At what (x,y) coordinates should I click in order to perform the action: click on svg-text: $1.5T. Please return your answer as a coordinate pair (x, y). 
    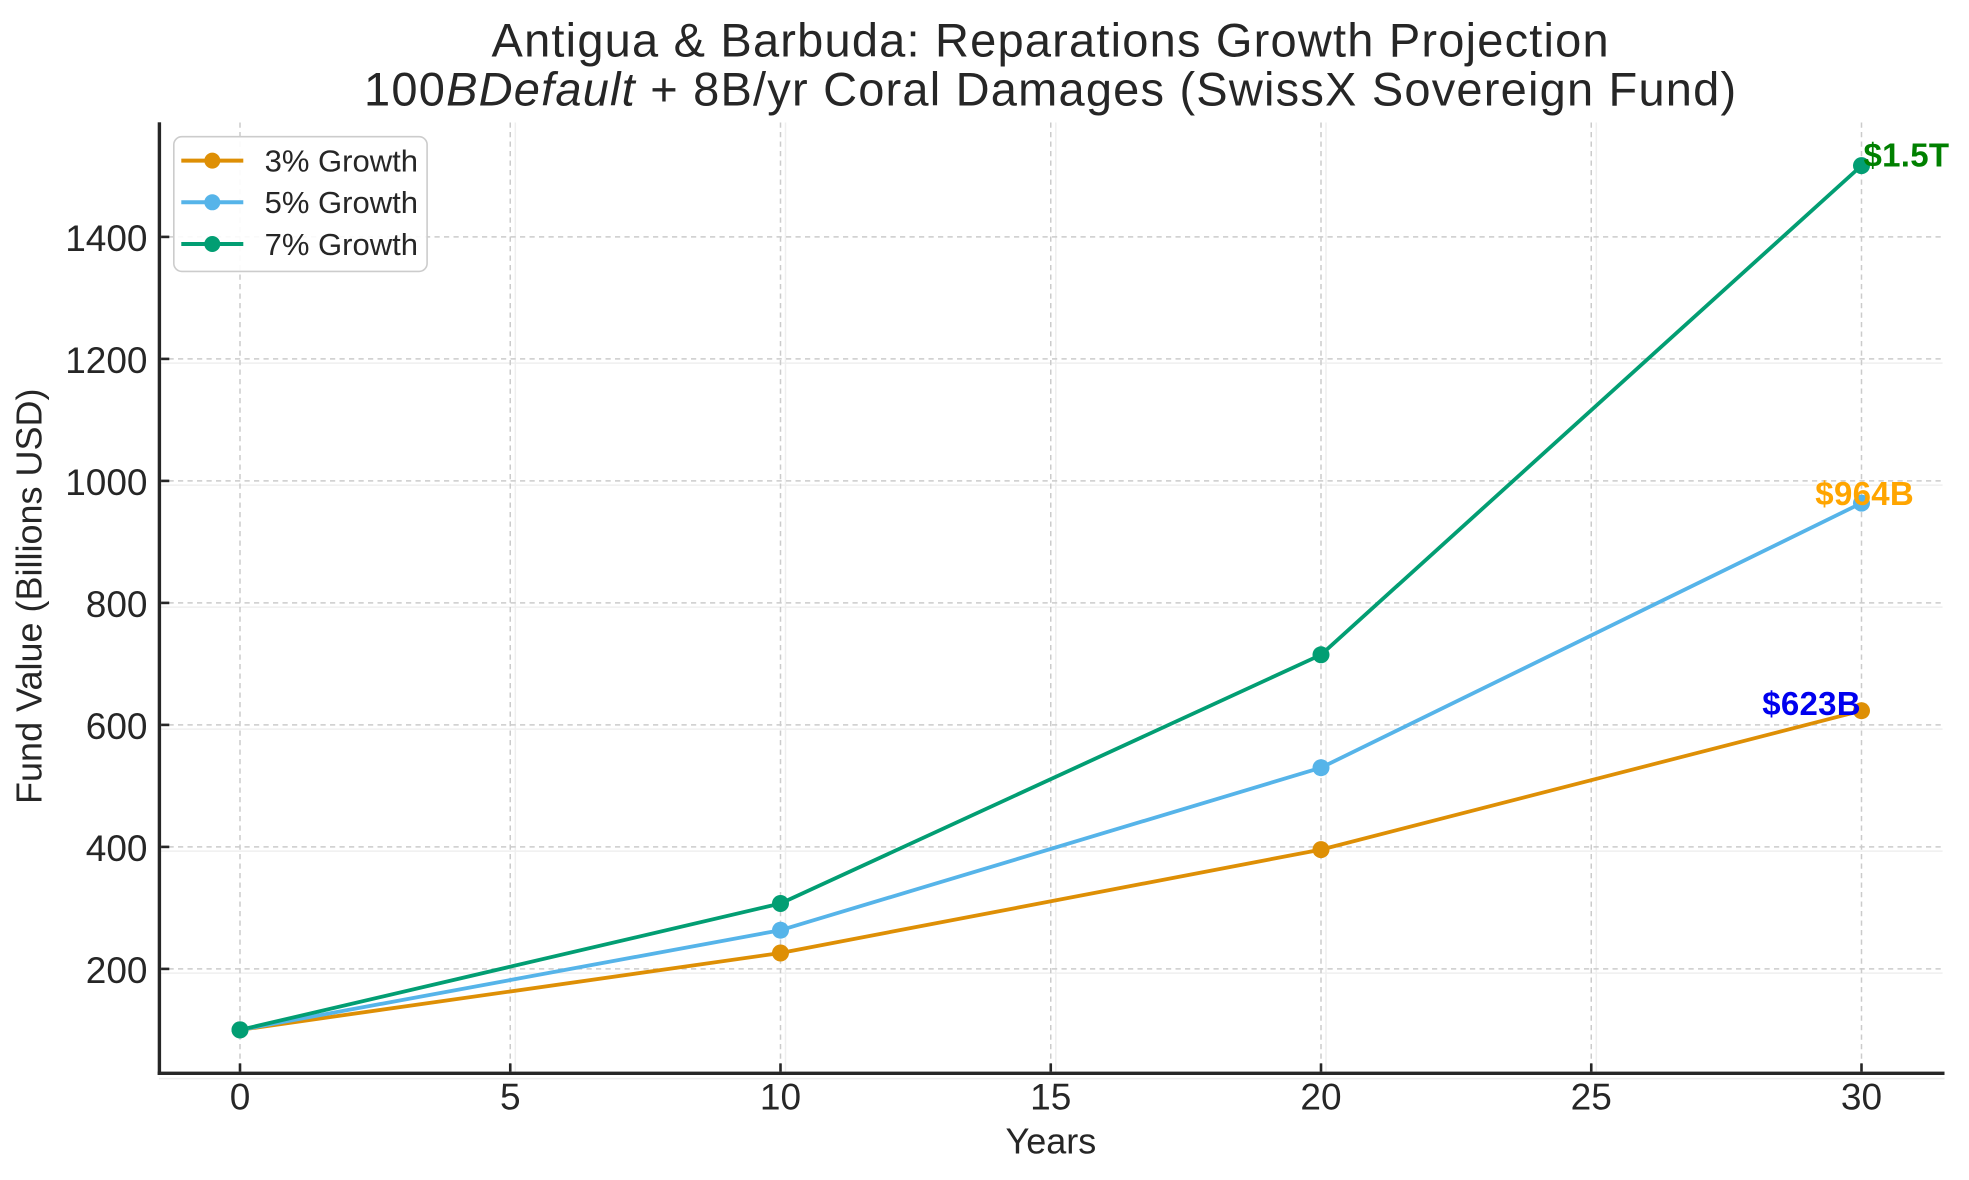
    Looking at the image, I should click on (1907, 155).